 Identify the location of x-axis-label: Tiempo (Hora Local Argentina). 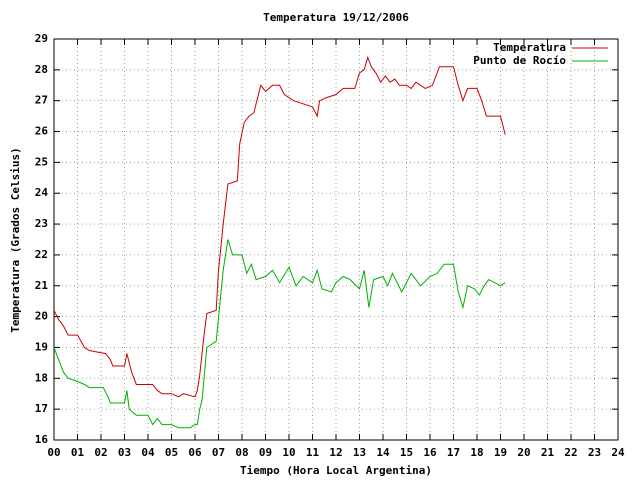
(336, 470).